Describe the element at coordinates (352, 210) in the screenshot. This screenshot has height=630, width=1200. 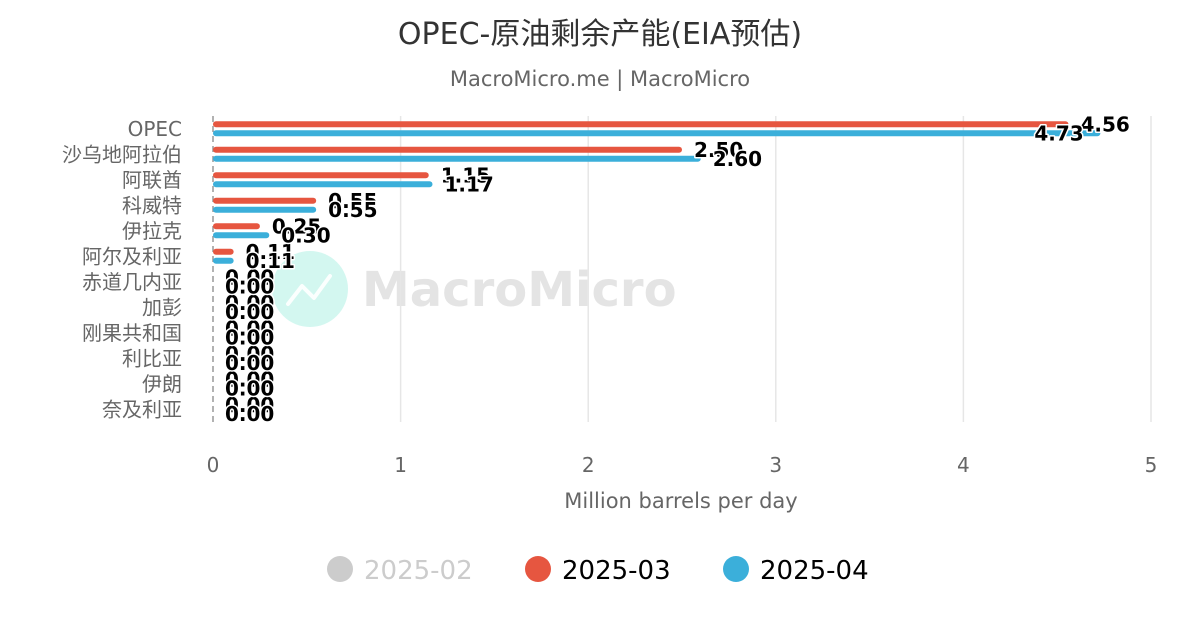
I see `data-label-2025-04-3: 0.55` at that location.